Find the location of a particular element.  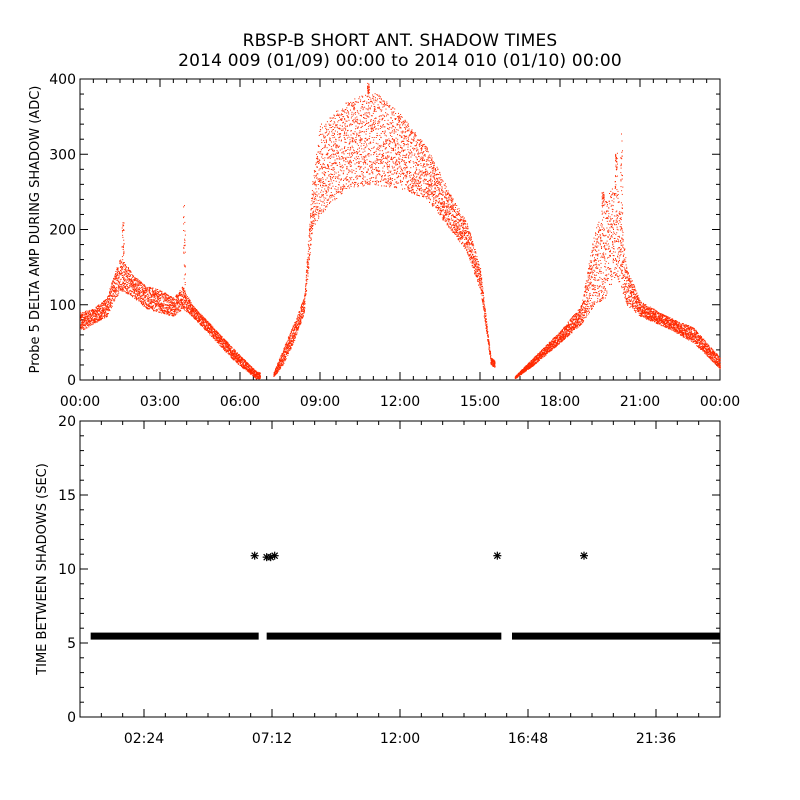

x-tick-label: 00:00 is located at coordinates (80, 402).